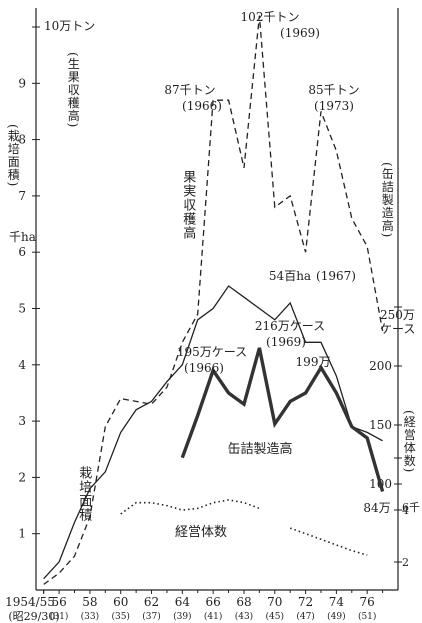 This screenshot has height=623, width=422. Describe the element at coordinates (89, 602) in the screenshot. I see `x-tick-label: 58` at that location.